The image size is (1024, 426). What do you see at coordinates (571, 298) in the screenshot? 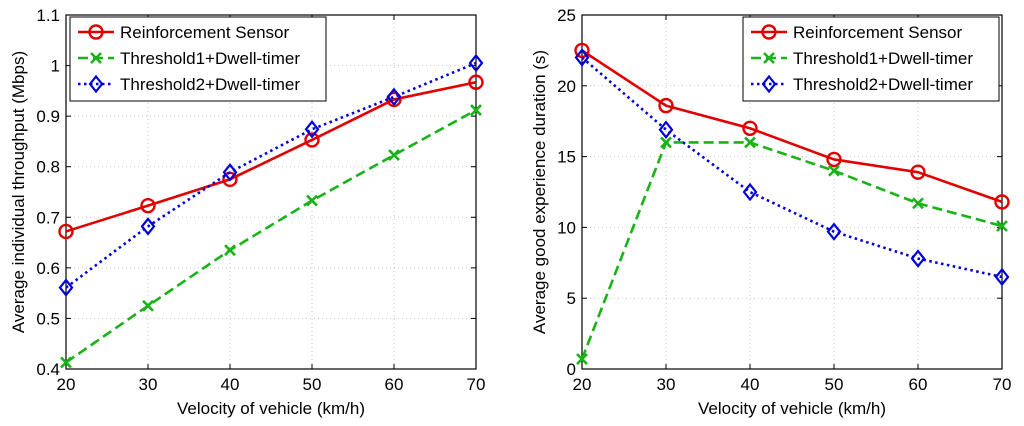
I see `duration-y-tick-label: 5` at bounding box center [571, 298].